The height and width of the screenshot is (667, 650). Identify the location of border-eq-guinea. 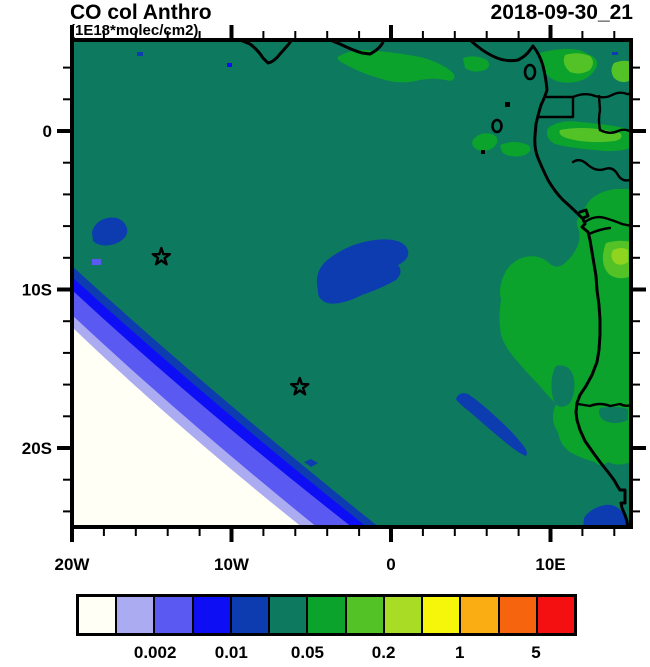
(556, 107).